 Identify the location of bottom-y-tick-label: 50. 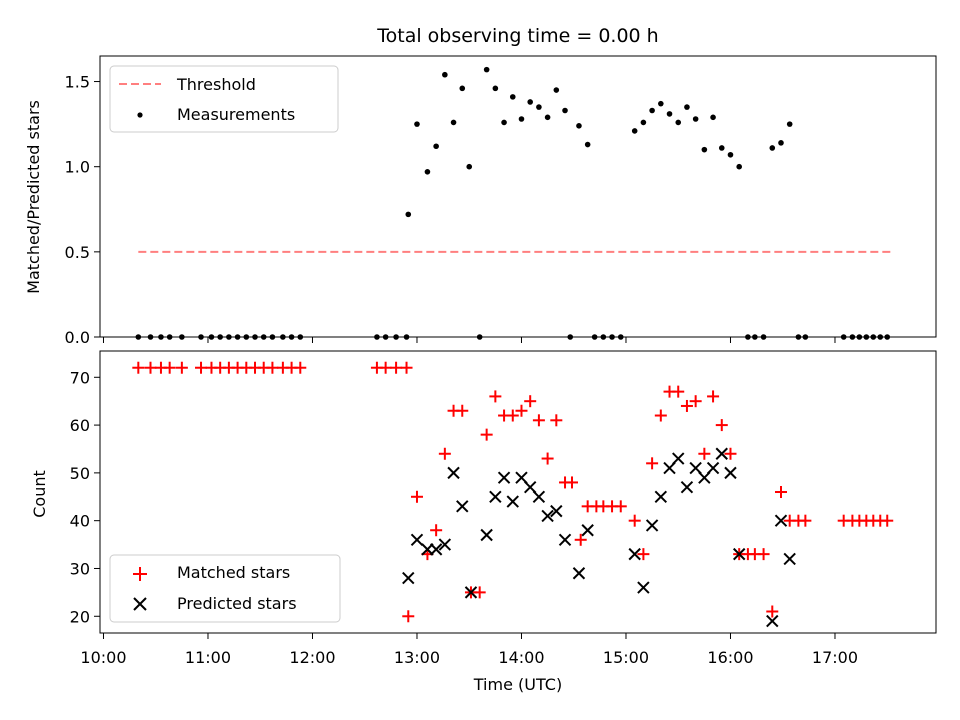
(80, 473).